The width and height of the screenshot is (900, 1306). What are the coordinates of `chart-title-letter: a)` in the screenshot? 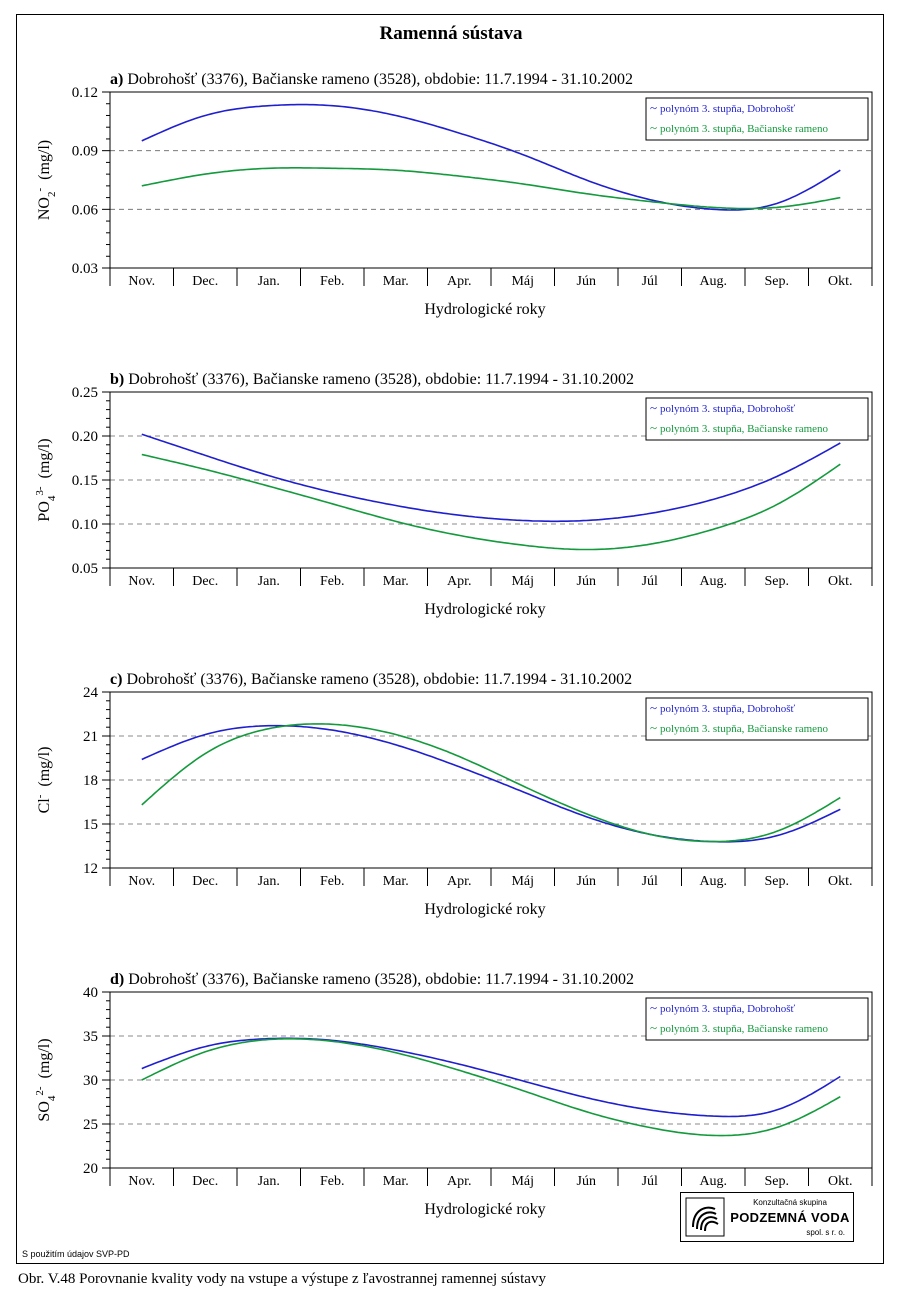 It's located at (118, 79).